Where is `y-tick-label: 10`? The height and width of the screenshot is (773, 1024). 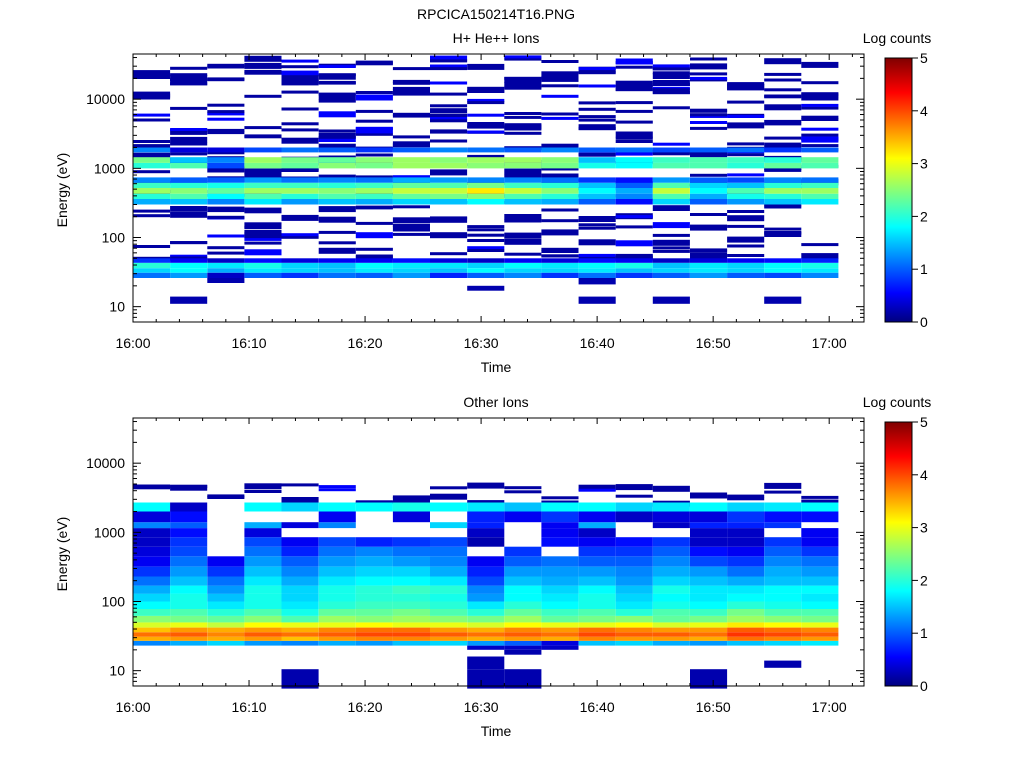
y-tick-label: 10 is located at coordinates (117, 671).